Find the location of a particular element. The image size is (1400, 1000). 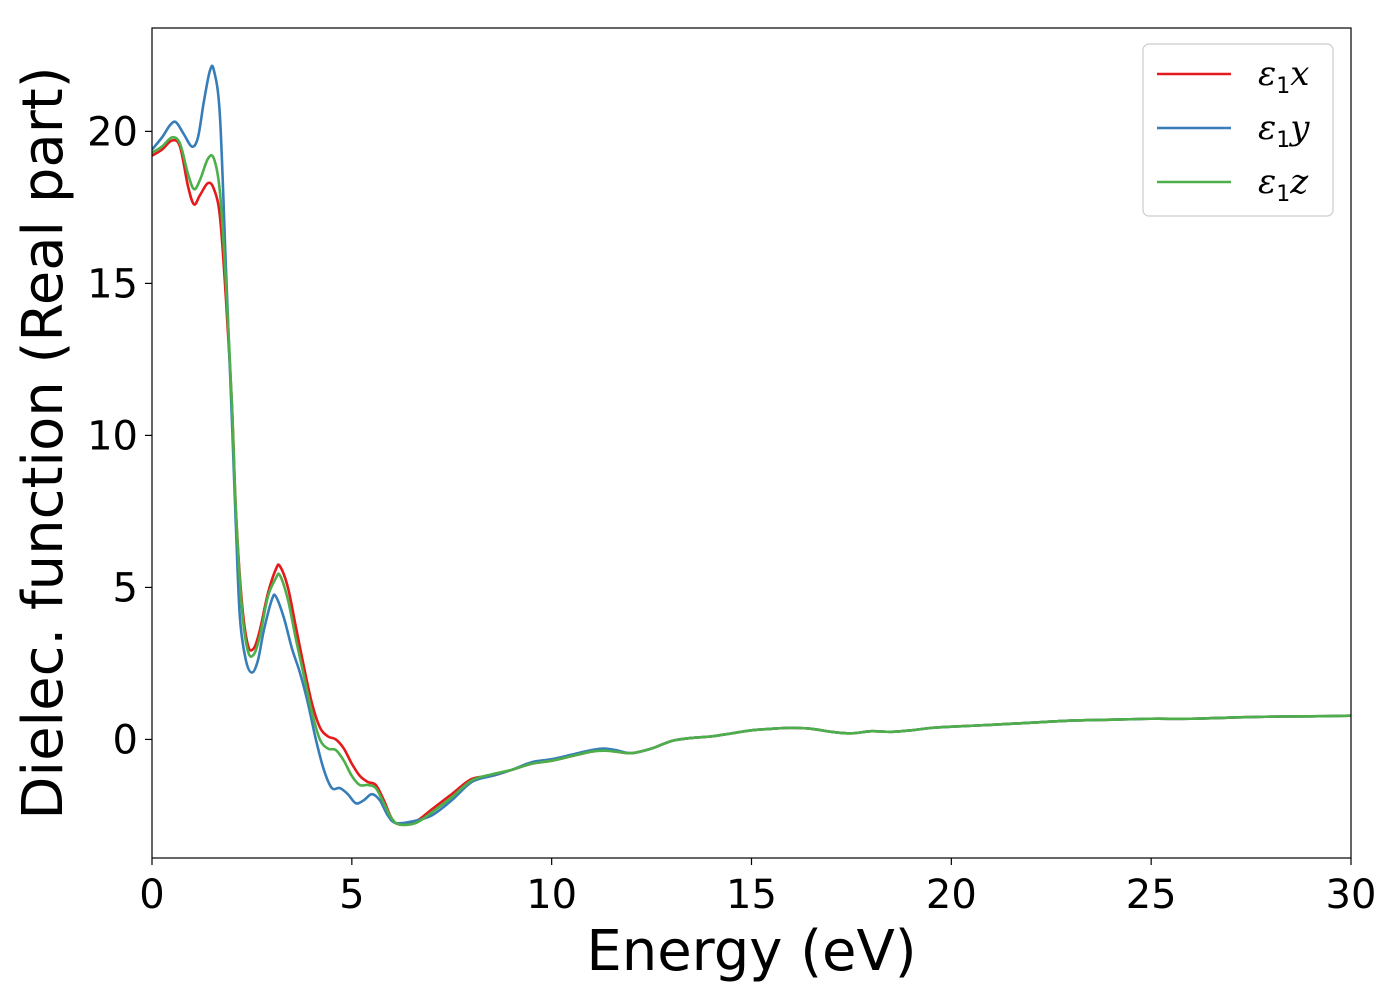

x-tick-label: 10 is located at coordinates (551, 895).